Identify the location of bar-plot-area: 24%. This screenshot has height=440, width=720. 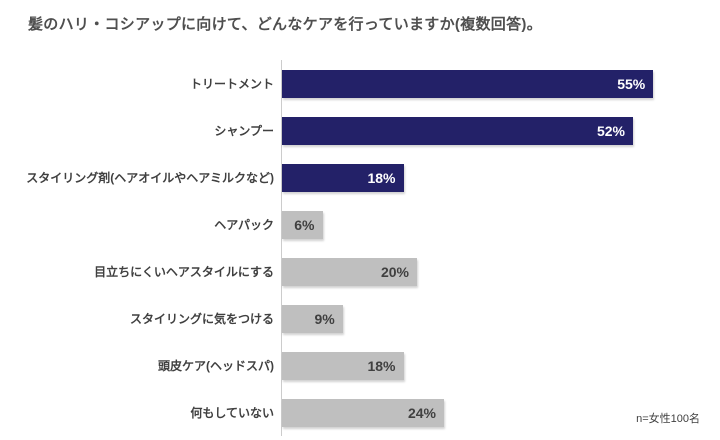
(484, 412).